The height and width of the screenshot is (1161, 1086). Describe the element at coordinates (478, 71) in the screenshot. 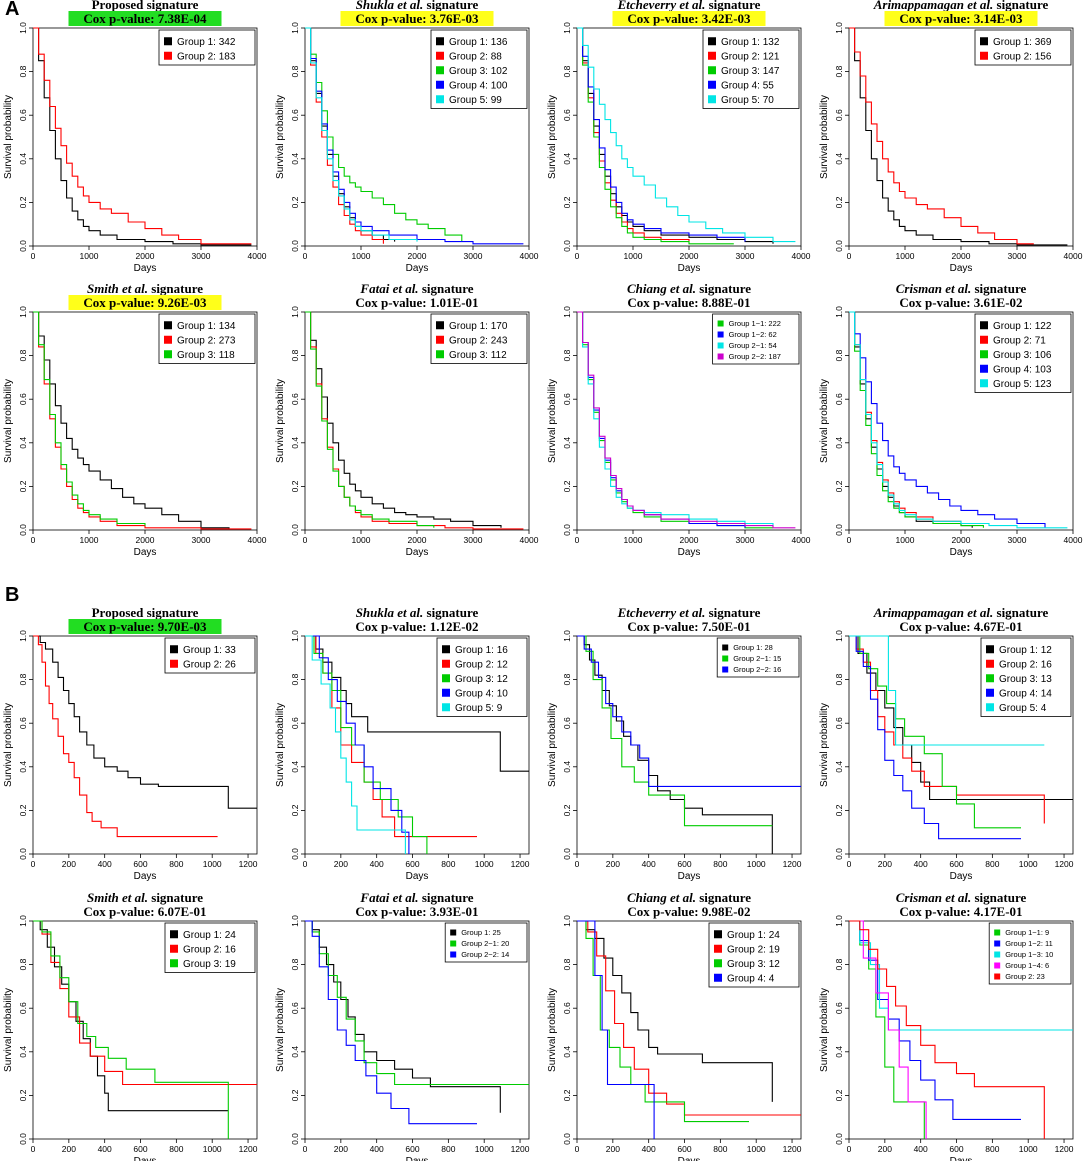

I see `legend-label: Group 3: 102` at that location.